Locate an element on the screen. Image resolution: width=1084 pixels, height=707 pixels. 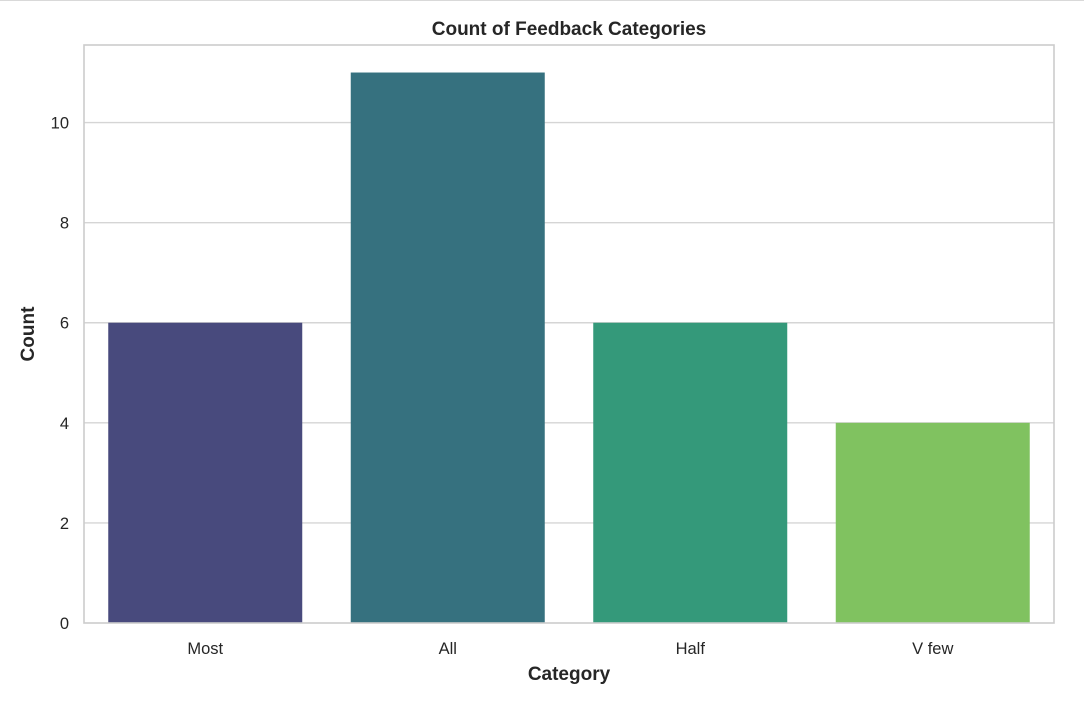
top-rule is located at coordinates (542, 0).